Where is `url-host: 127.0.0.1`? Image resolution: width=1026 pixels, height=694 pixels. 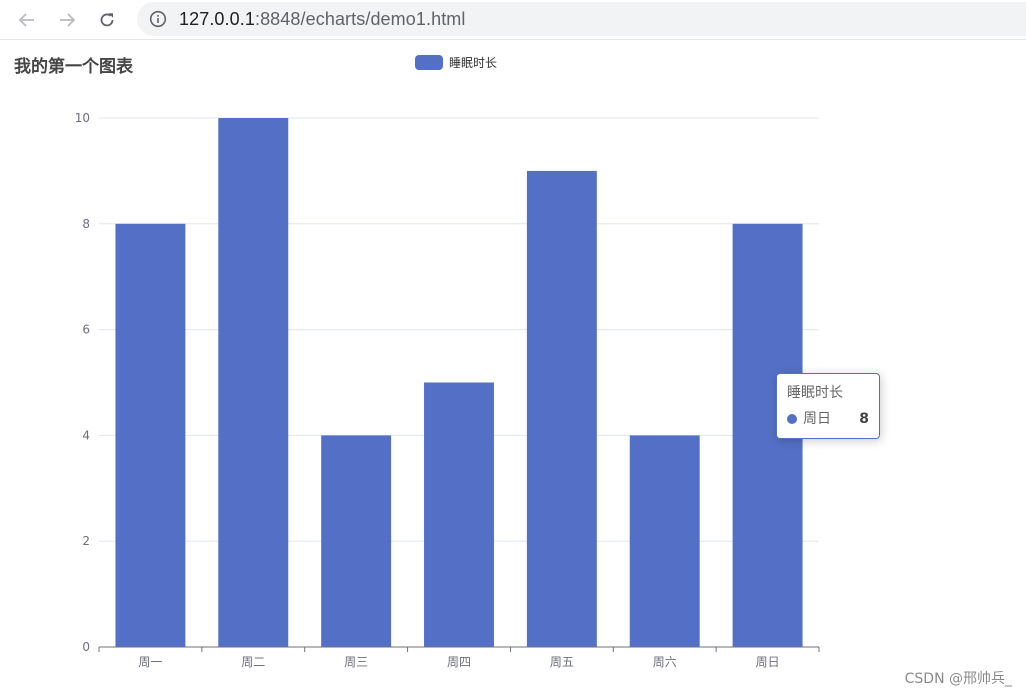
url-host: 127.0.0.1 is located at coordinates (217, 18).